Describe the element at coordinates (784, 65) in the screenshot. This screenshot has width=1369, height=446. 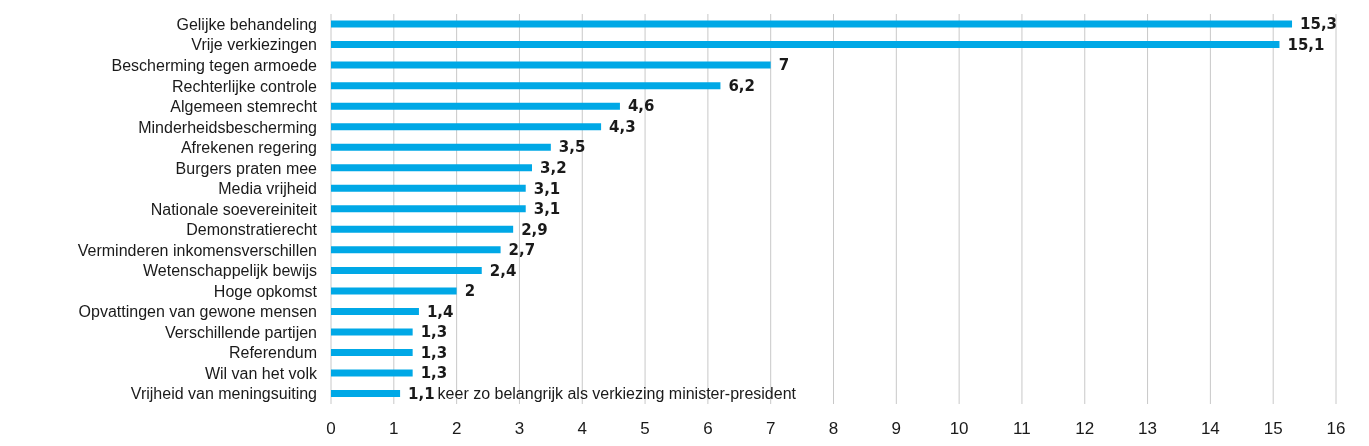
I see `data-label: 7` at that location.